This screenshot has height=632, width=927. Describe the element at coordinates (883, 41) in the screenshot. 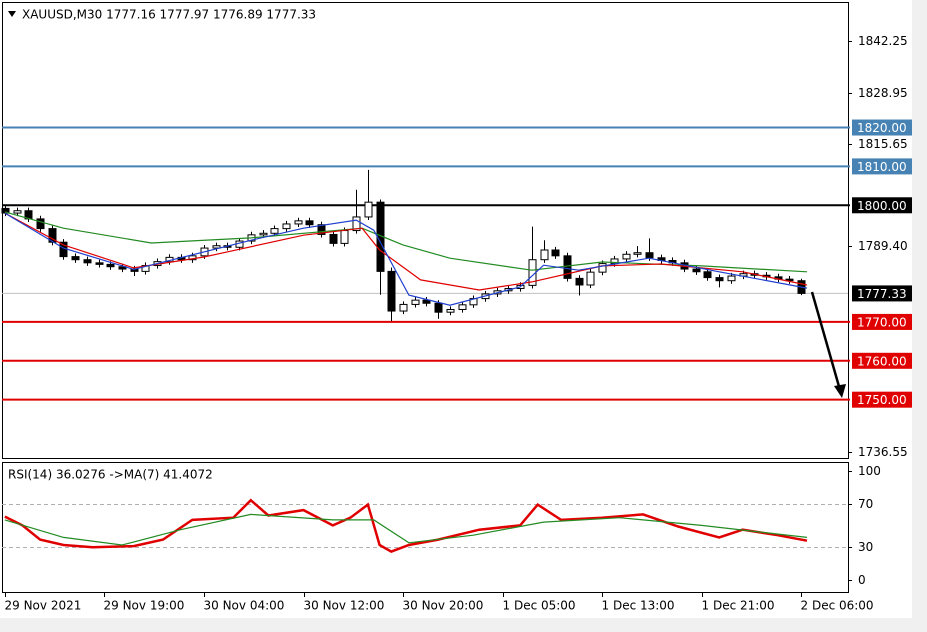

I see `y-tick-label: 1842.25` at that location.